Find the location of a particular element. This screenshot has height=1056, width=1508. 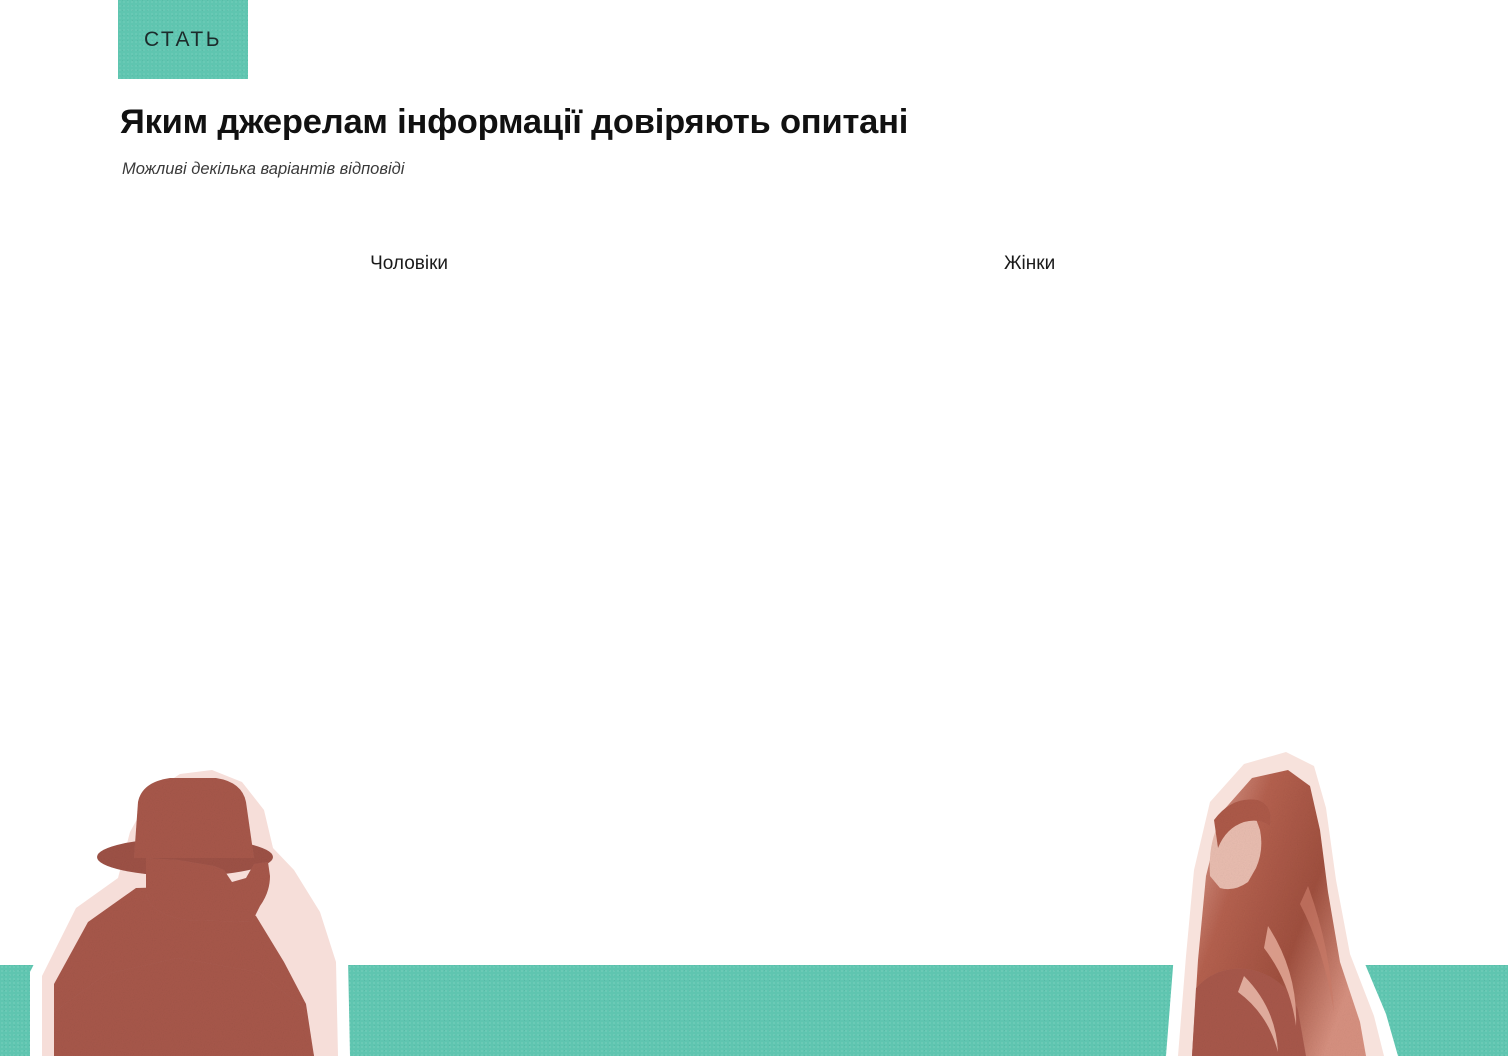

gender-tag-label: СТАТЬ is located at coordinates (183, 39).